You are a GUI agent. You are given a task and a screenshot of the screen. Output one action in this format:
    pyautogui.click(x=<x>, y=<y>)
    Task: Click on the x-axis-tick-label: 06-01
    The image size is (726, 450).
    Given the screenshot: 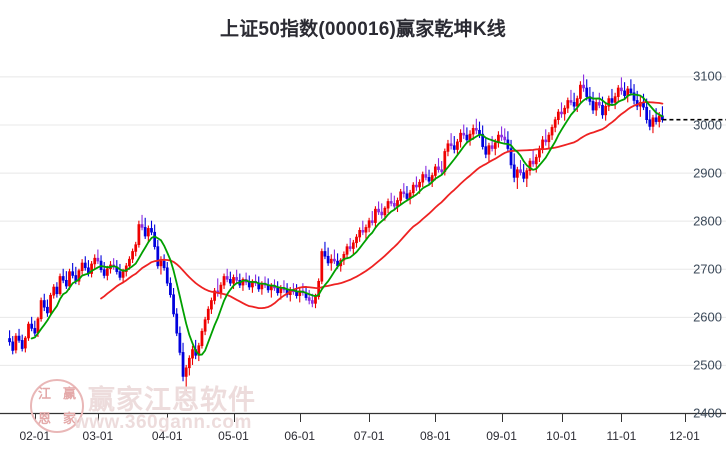 What is the action you would take?
    pyautogui.click(x=300, y=436)
    